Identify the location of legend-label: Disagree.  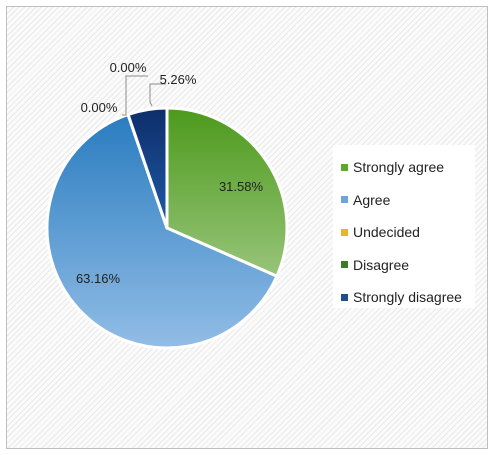
(381, 264).